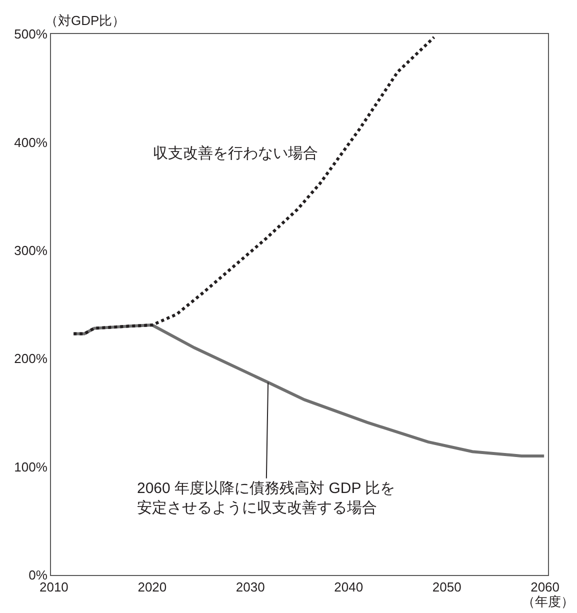 The width and height of the screenshot is (577, 613). Describe the element at coordinates (349, 587) in the screenshot. I see `x-tick-label: 2040` at that location.